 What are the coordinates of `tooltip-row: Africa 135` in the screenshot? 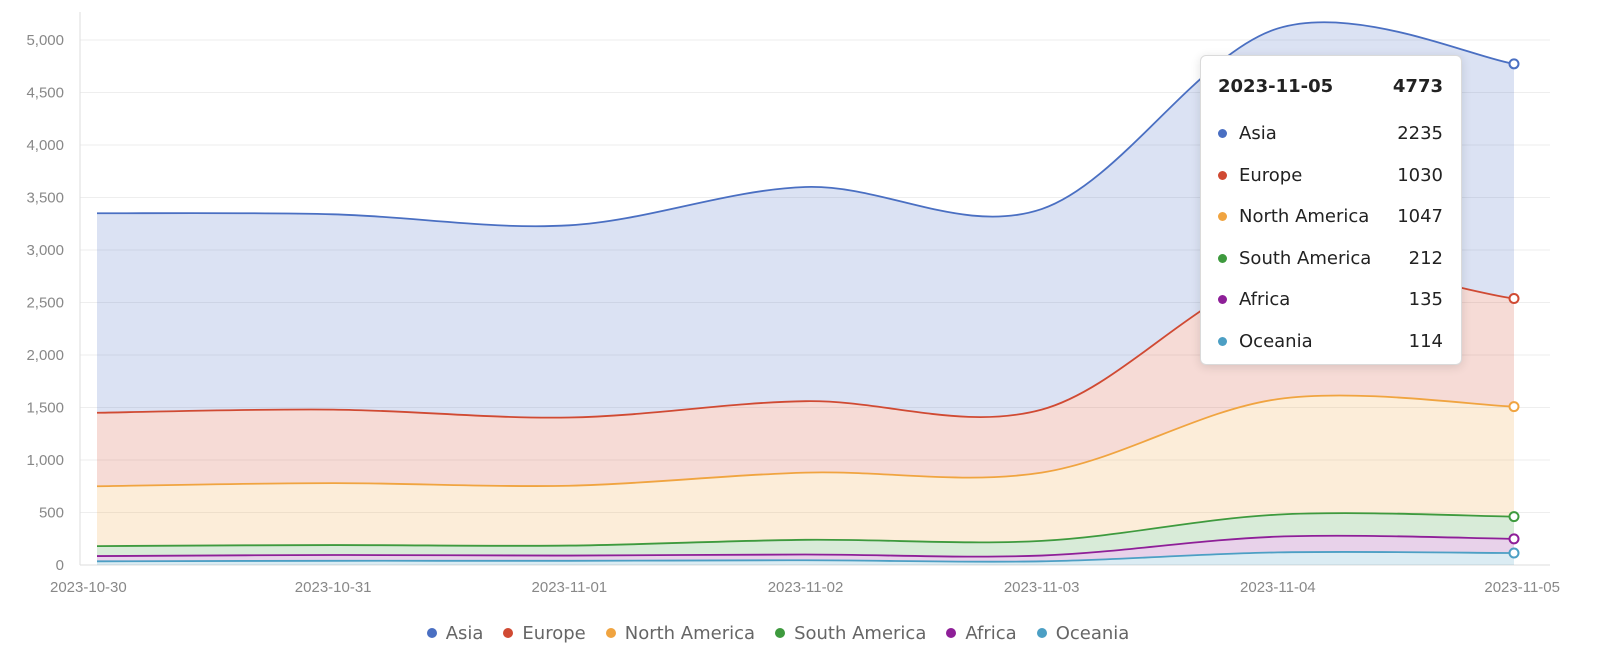 It's located at (1330, 300).